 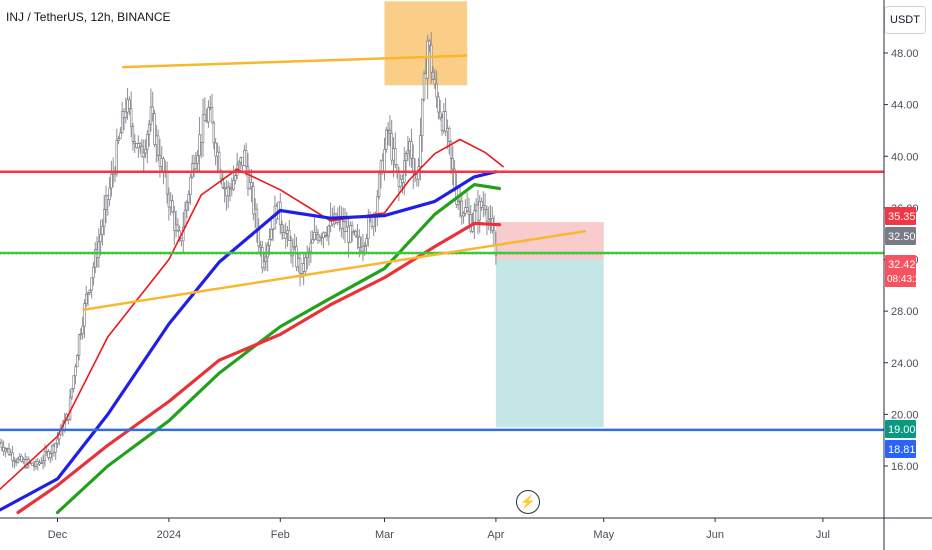 What do you see at coordinates (905, 332) in the screenshot?
I see `price-tags: 35.35 32.50 32.42 08:43:23 19.00 18.81` at bounding box center [905, 332].